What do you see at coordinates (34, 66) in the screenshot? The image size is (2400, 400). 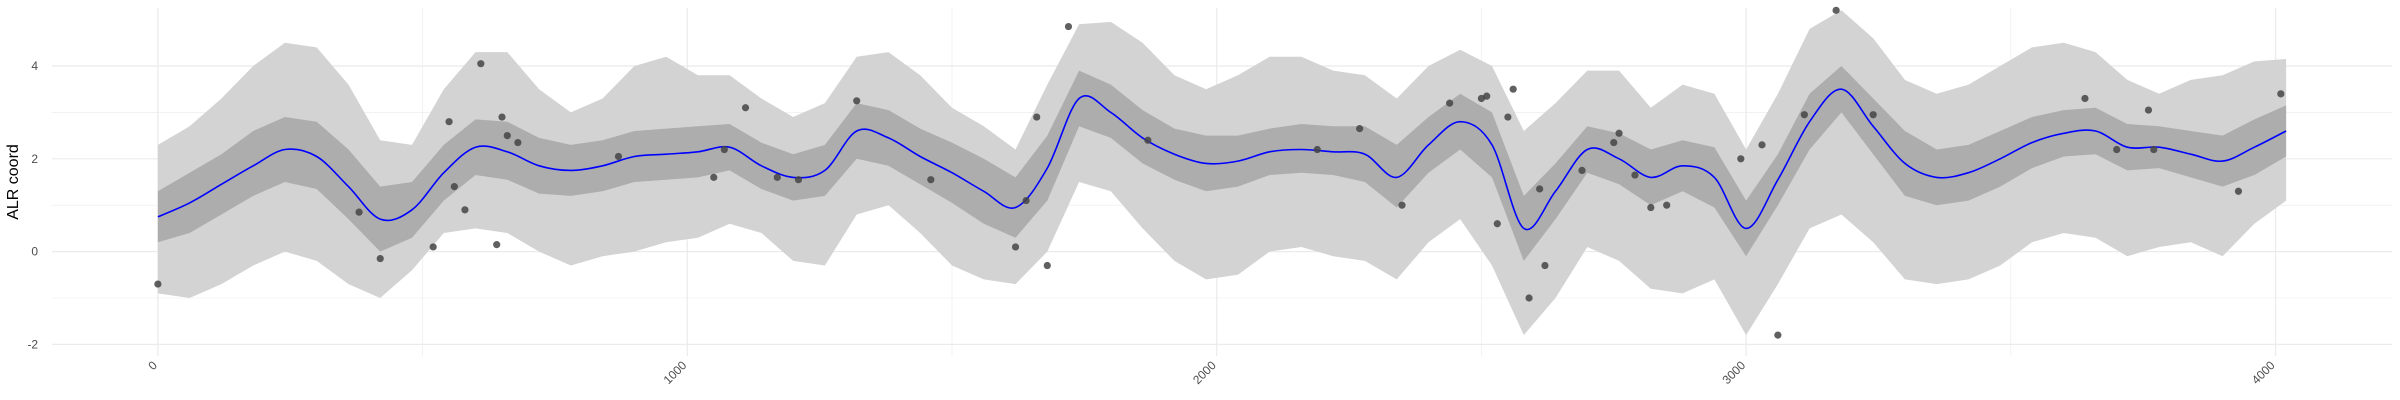 I see `y-tick-label: 4` at bounding box center [34, 66].